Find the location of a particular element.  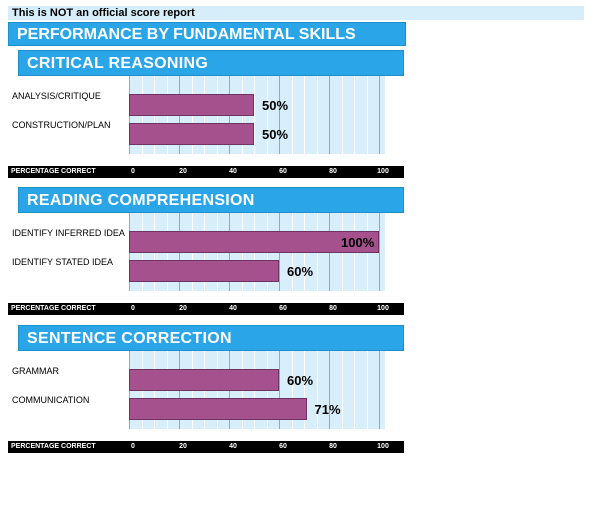

category-label: IDENTIFY STATED IDEA is located at coordinates (63, 262).